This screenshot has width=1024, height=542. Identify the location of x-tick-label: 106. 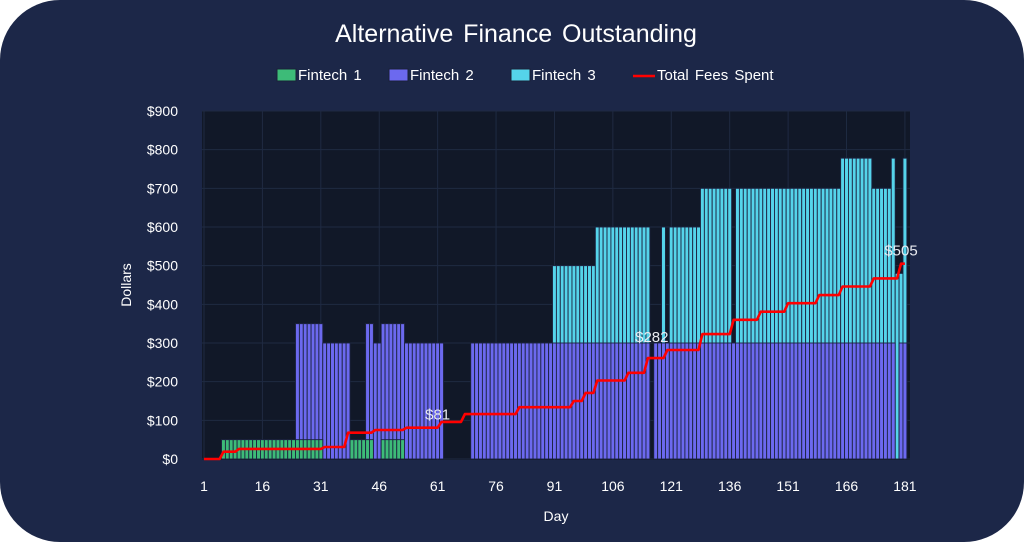
(613, 486).